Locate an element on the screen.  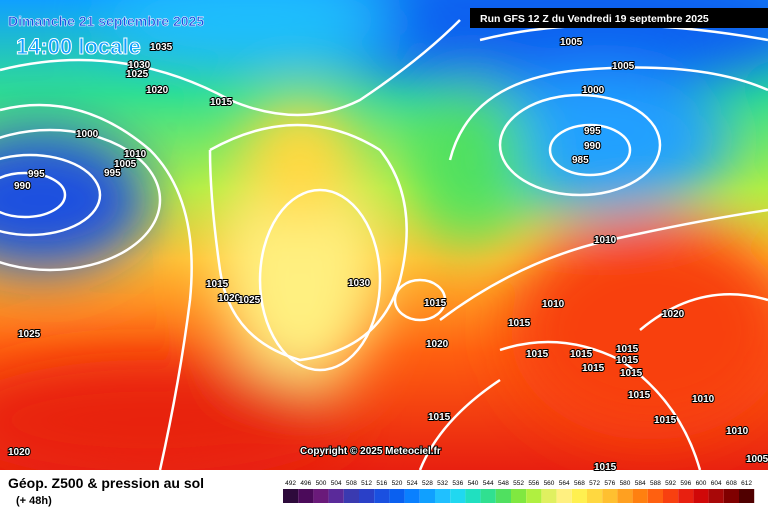
scale-label: 556 is located at coordinates (533, 483).